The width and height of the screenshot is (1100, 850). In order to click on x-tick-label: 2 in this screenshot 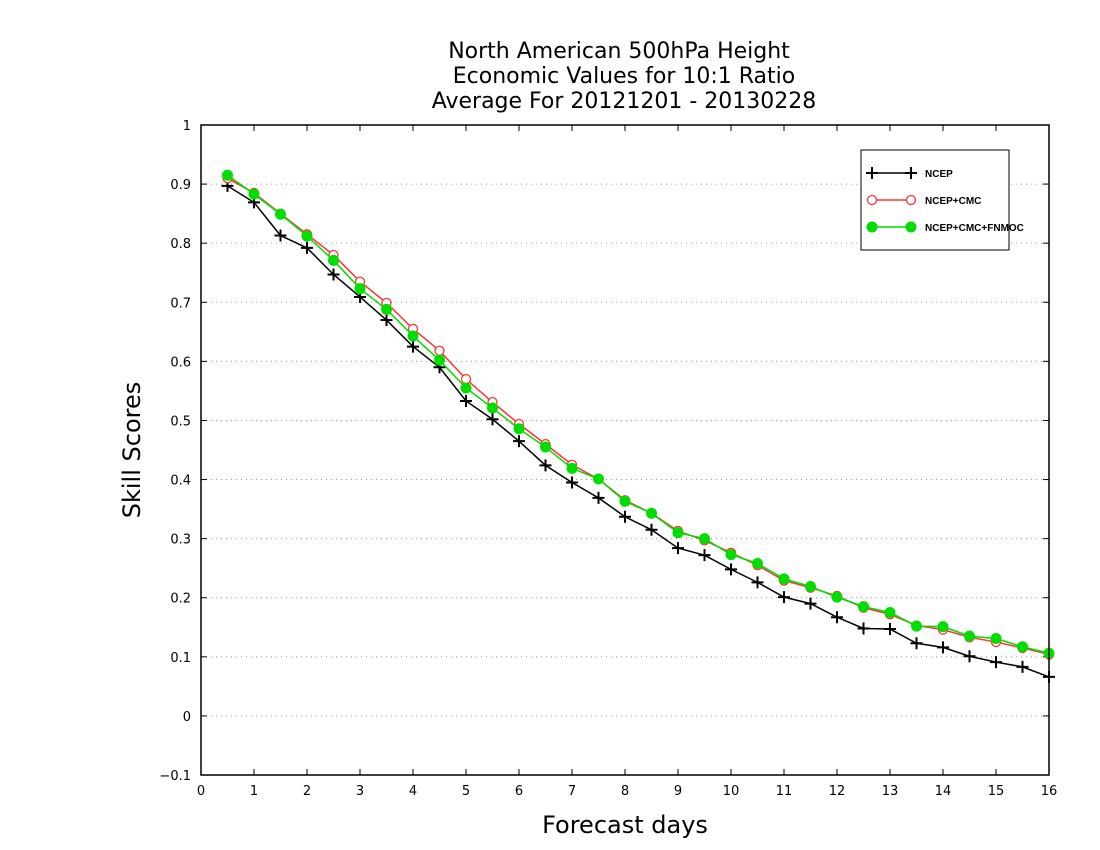, I will do `click(307, 791)`.